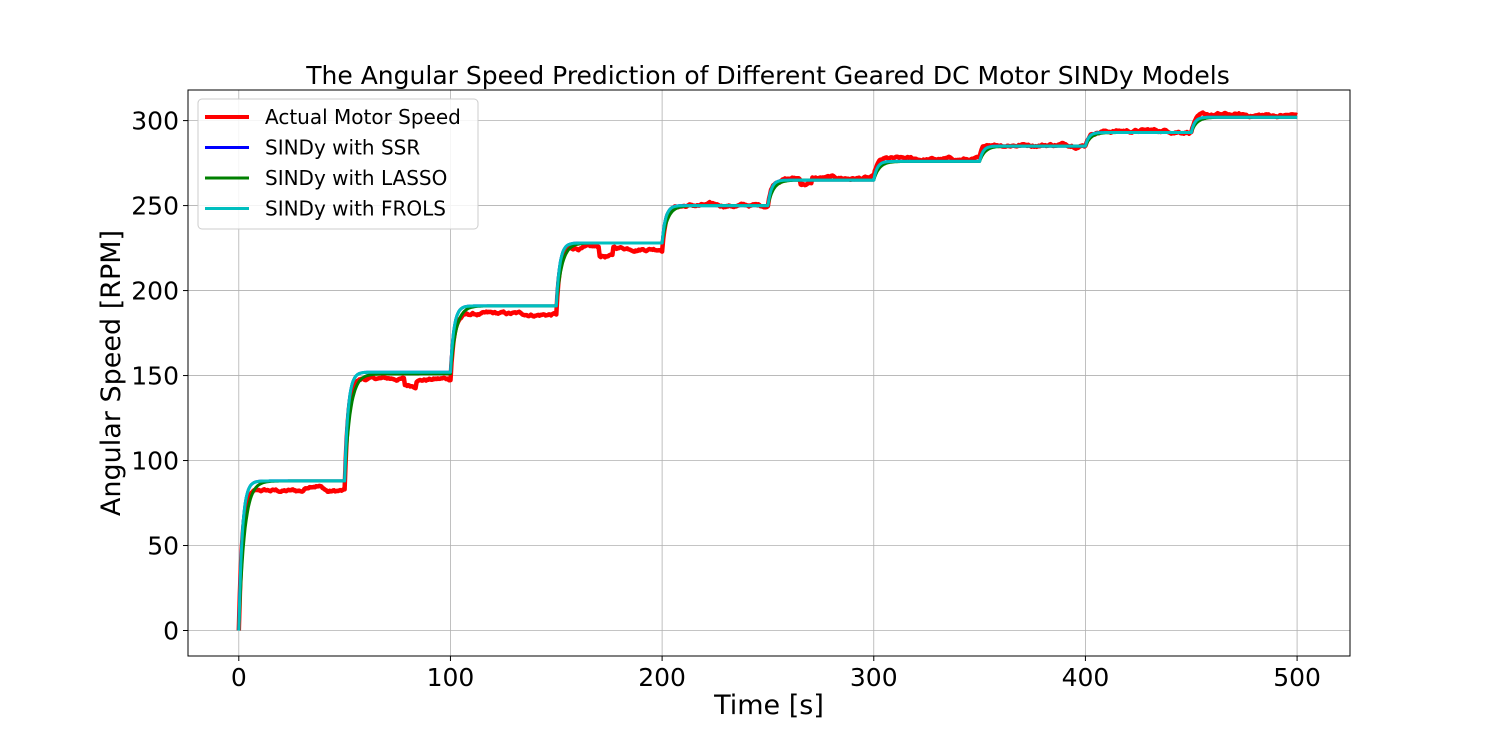  Describe the element at coordinates (363, 117) in the screenshot. I see `legend-label-0: Actual Motor Speed` at that location.